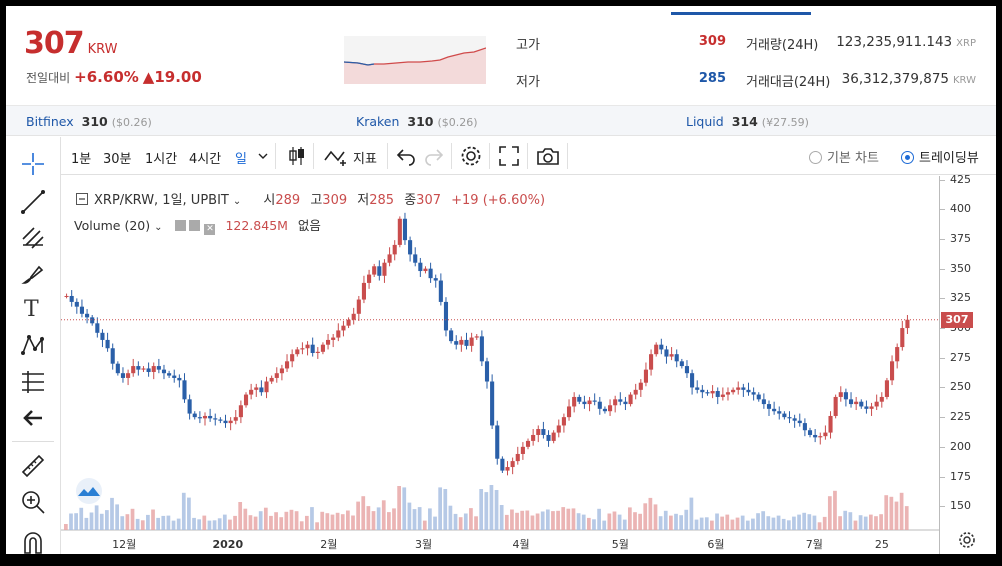 This screenshot has height=566, width=1002. What do you see at coordinates (33, 418) in the screenshot?
I see `back-arrow-icon` at bounding box center [33, 418].